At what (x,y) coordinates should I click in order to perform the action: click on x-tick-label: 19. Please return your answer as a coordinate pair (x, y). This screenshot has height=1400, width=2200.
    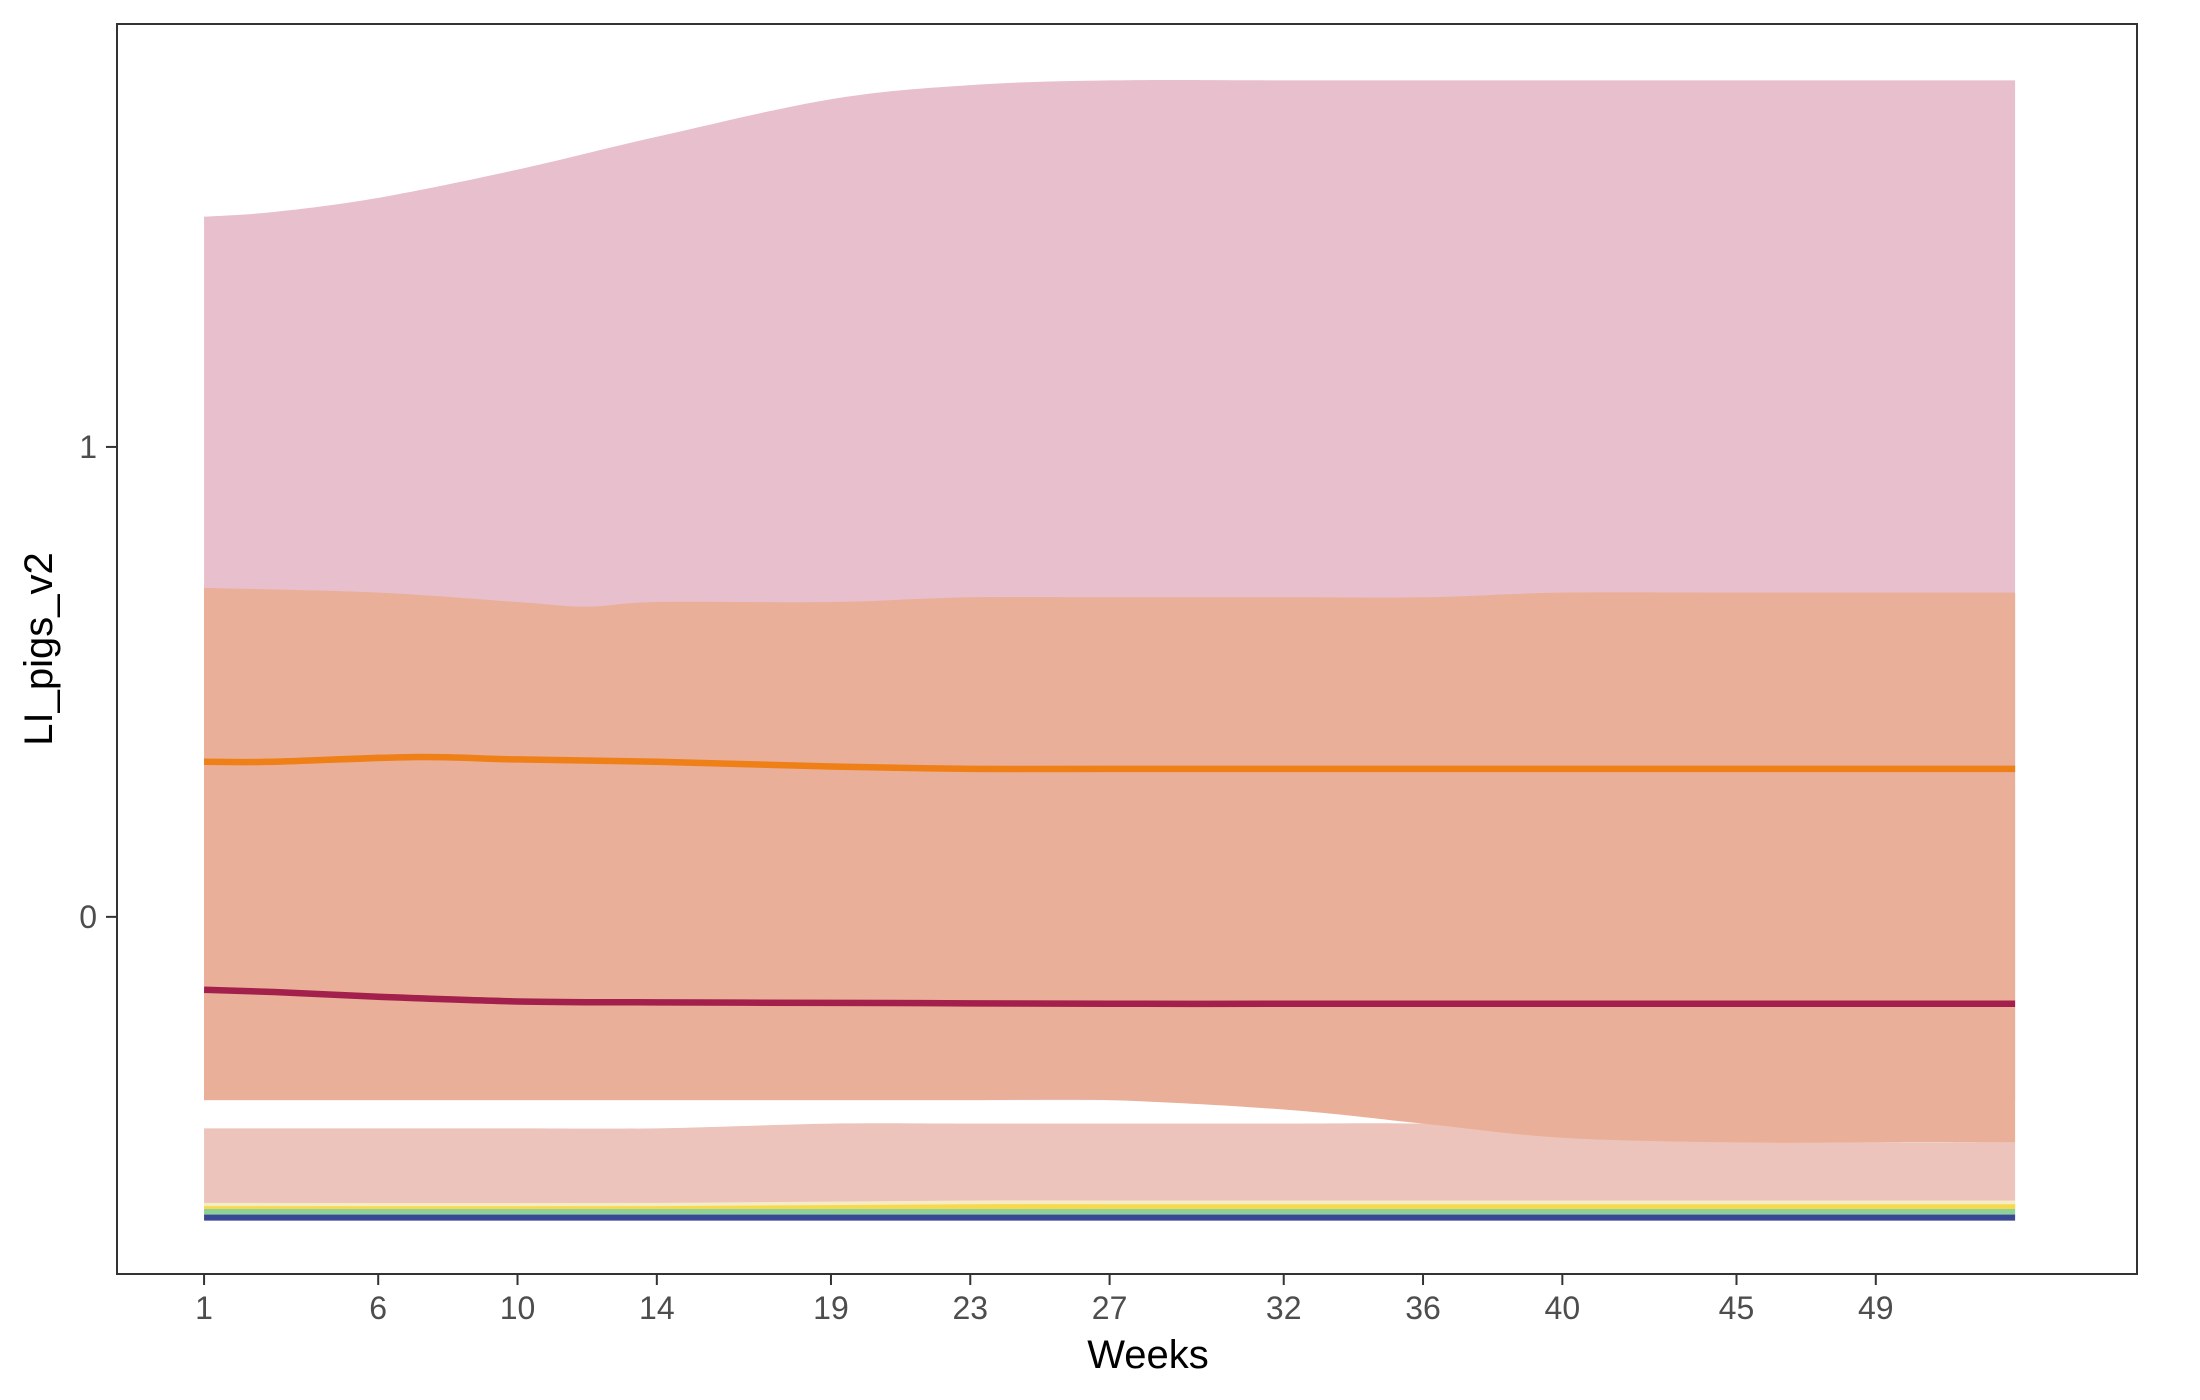
    Looking at the image, I should click on (831, 1308).